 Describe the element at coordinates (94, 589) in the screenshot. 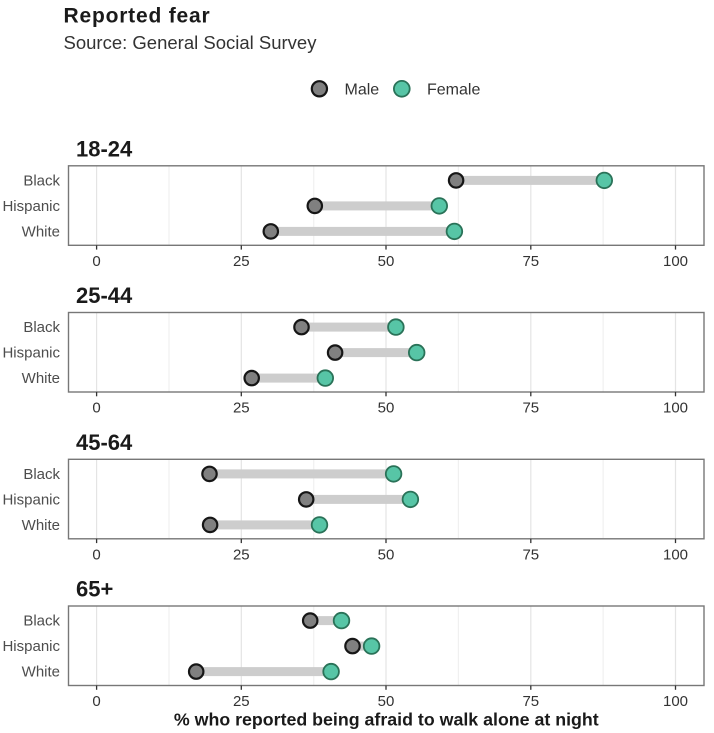

I see `svg-text: 65+` at that location.